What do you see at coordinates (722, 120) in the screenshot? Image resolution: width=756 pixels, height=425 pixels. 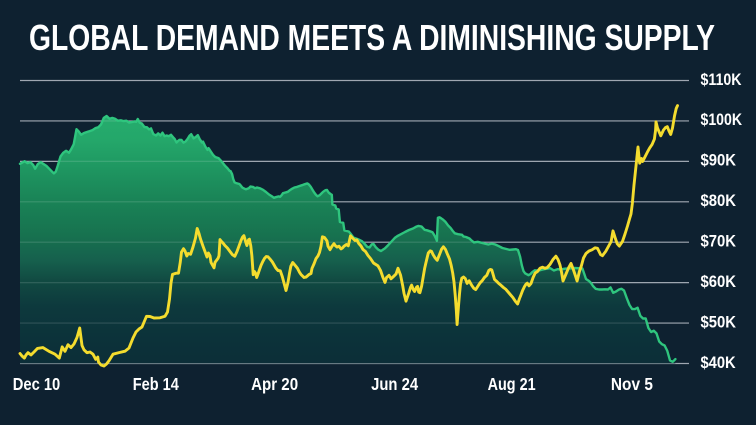 I see `svg-text: $100K` at bounding box center [722, 120].